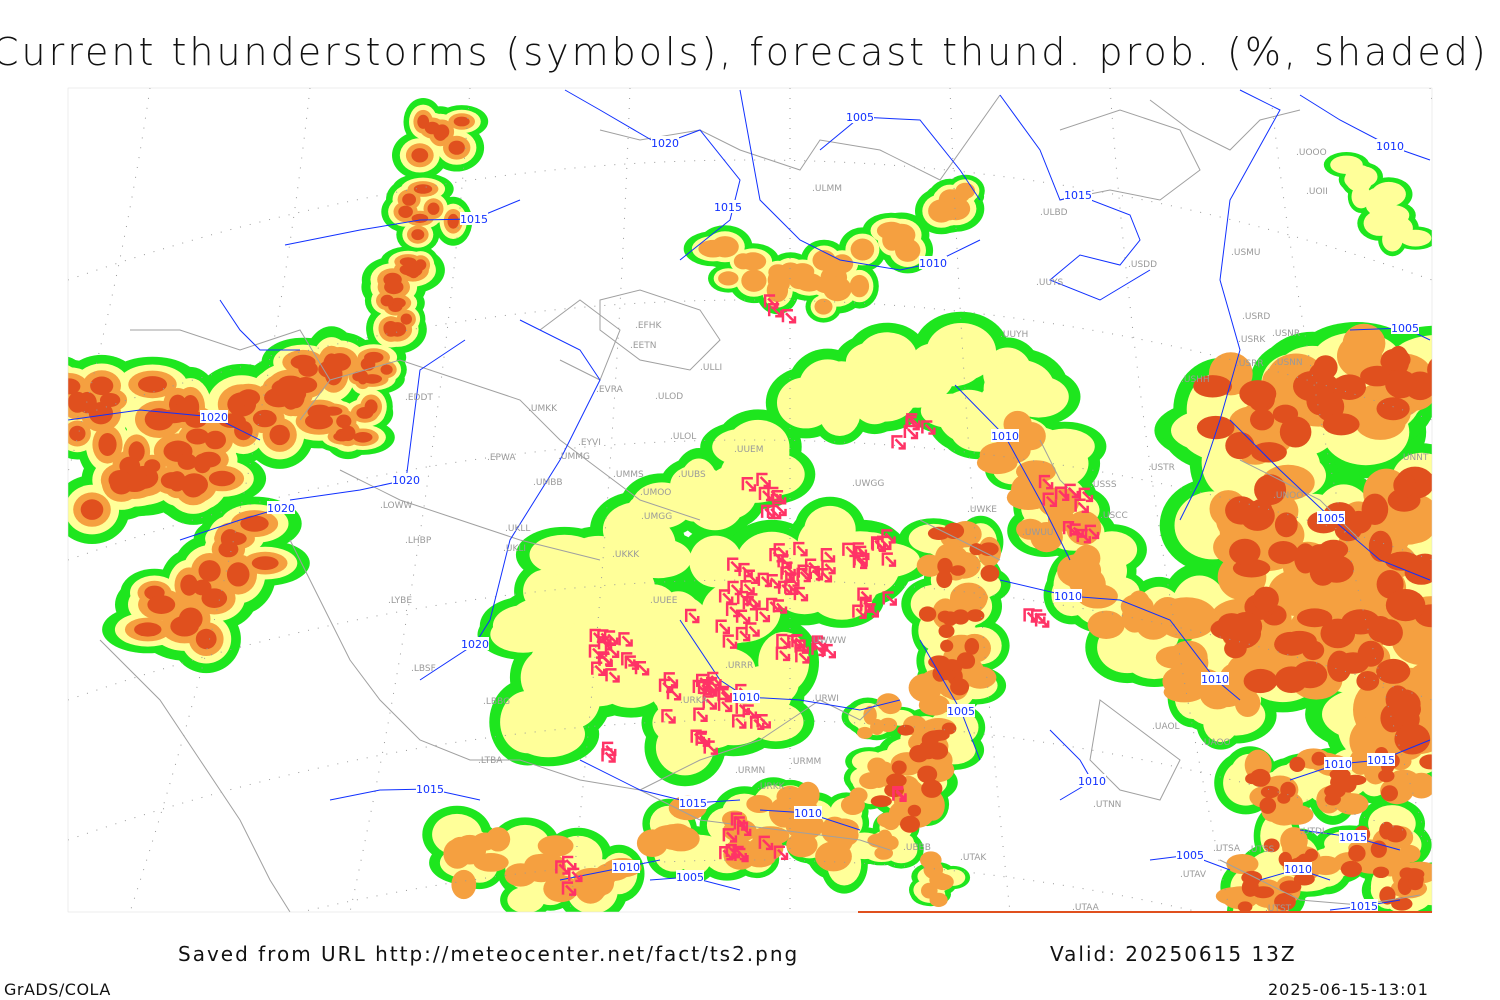  What do you see at coordinates (828, 641) in the screenshot?
I see `station-label: .UWWW` at bounding box center [828, 641].